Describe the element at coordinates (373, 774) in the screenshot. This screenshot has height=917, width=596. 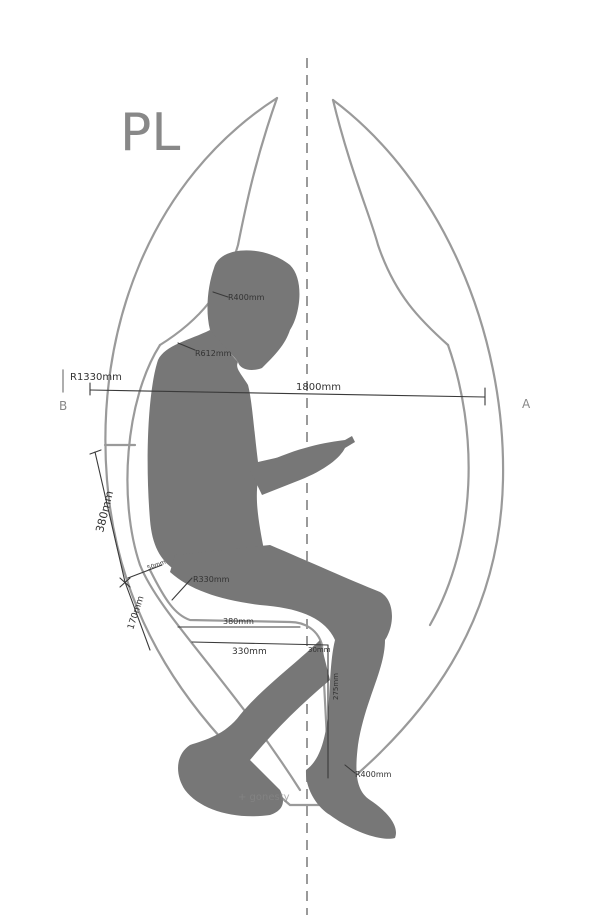
I see `bottom-radius-label: R400mm` at that location.